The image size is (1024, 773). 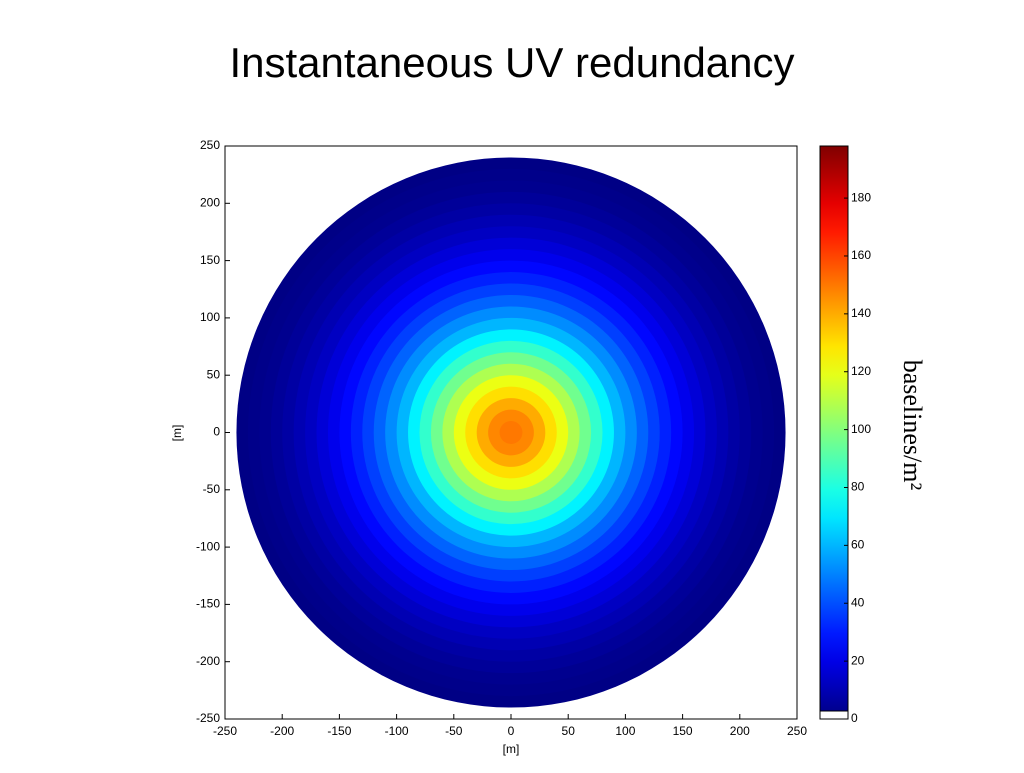 I want to click on colorbar-tick-label: 160, so click(x=861, y=255).